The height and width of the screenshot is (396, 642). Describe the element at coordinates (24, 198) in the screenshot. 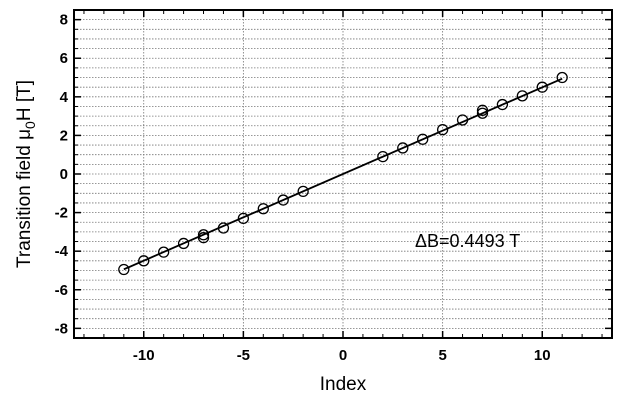

I see `y-axis-title-main: Transition field μ` at that location.